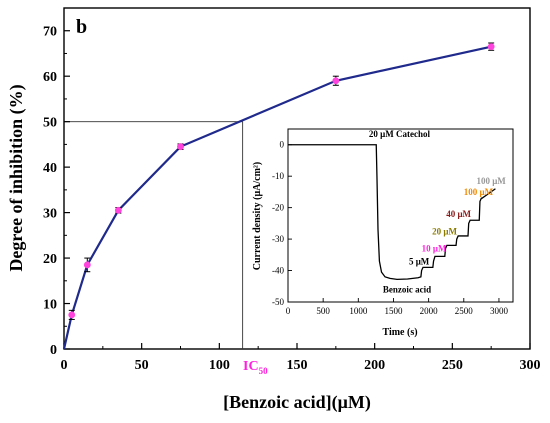 The width and height of the screenshot is (550, 423). Describe the element at coordinates (64, 365) in the screenshot. I see `main-x-tick-label: 0` at that location.